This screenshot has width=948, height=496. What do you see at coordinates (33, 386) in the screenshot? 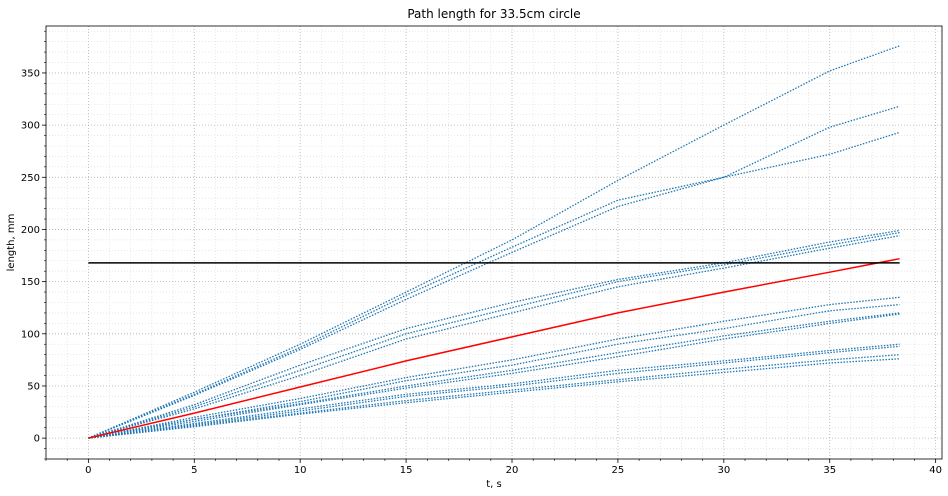
I see `y-tick-label: 50` at bounding box center [33, 386].